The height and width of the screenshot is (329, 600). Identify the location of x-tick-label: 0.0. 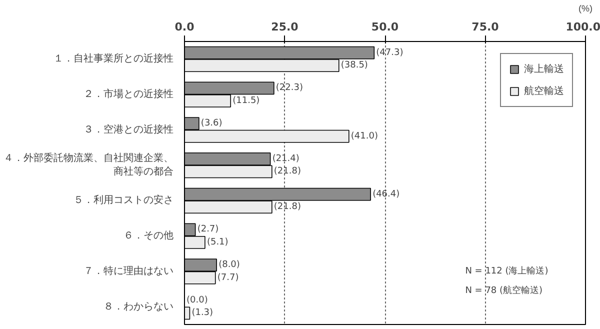
(184, 27).